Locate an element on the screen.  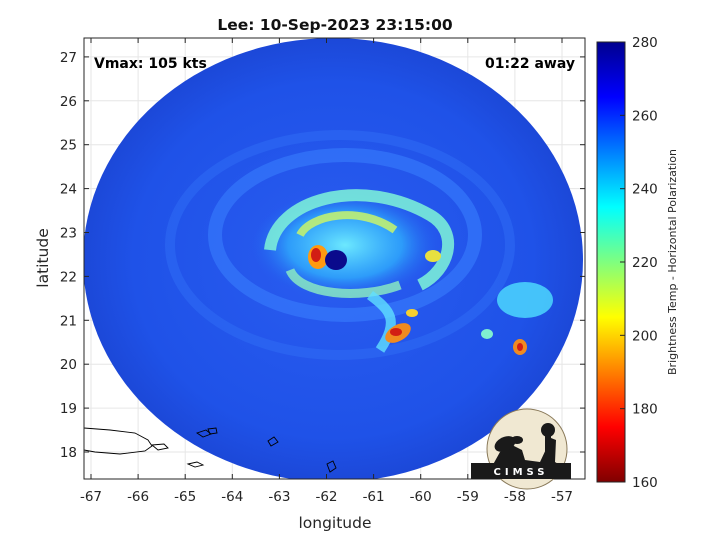
eye is located at coordinates (336, 260).